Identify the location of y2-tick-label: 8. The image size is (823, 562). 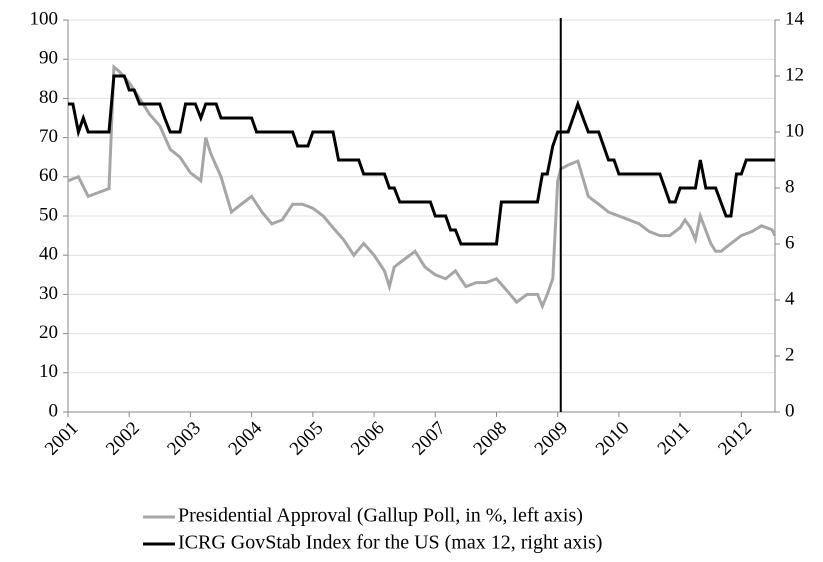
(790, 186).